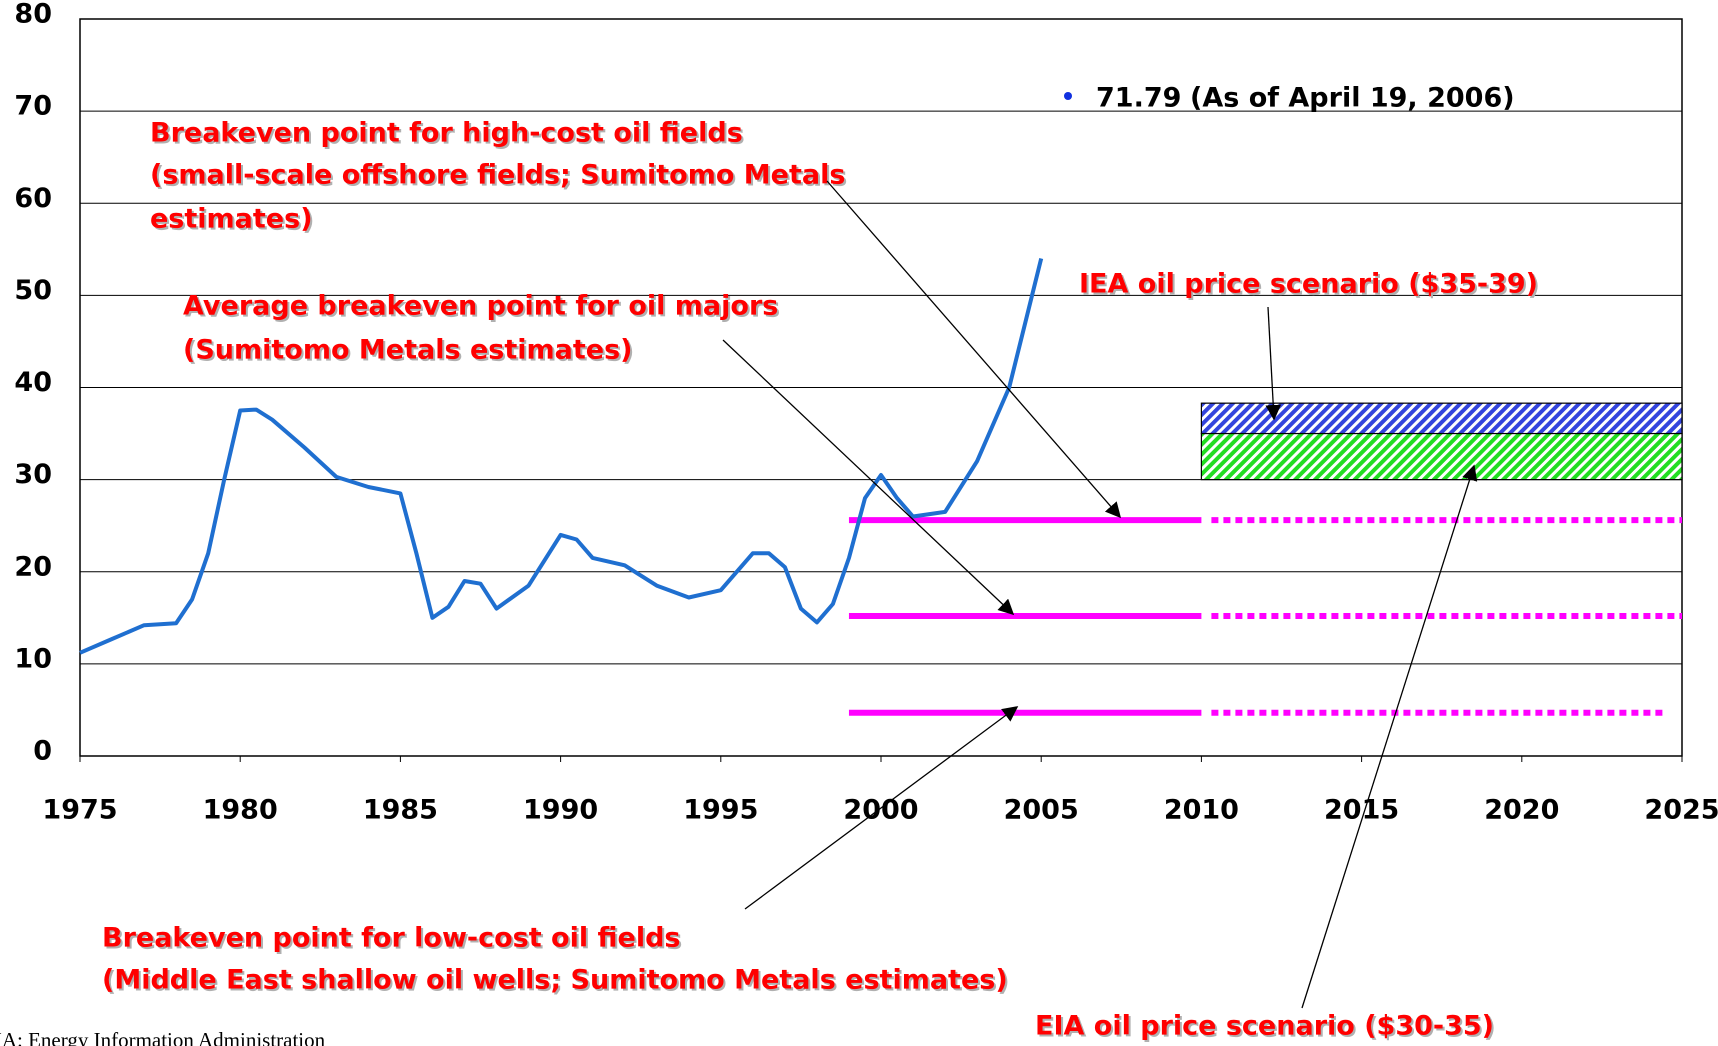 This screenshot has height=1046, width=1718. What do you see at coordinates (163, 1037) in the screenshot?
I see `source-note: EIA: Energy Information Administration` at bounding box center [163, 1037].